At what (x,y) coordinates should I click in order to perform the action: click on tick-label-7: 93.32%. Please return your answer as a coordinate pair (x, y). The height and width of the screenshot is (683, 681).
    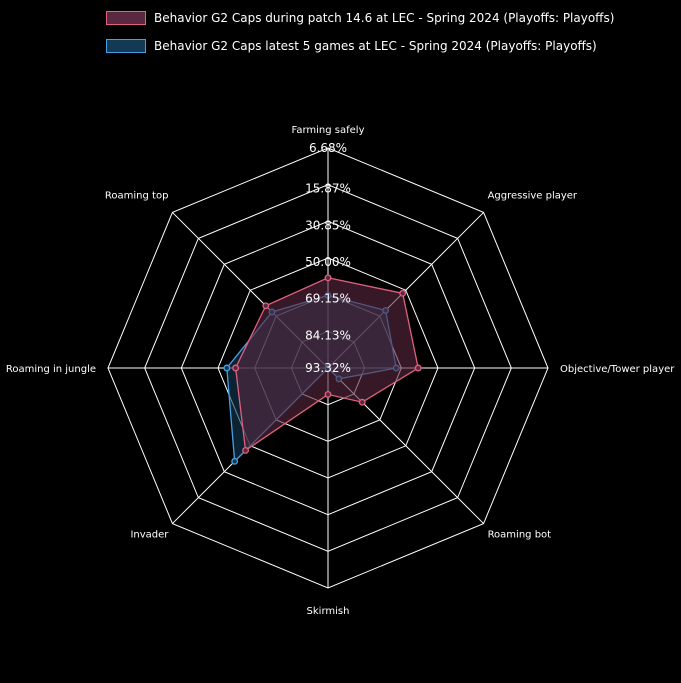
    Looking at the image, I should click on (328, 368).